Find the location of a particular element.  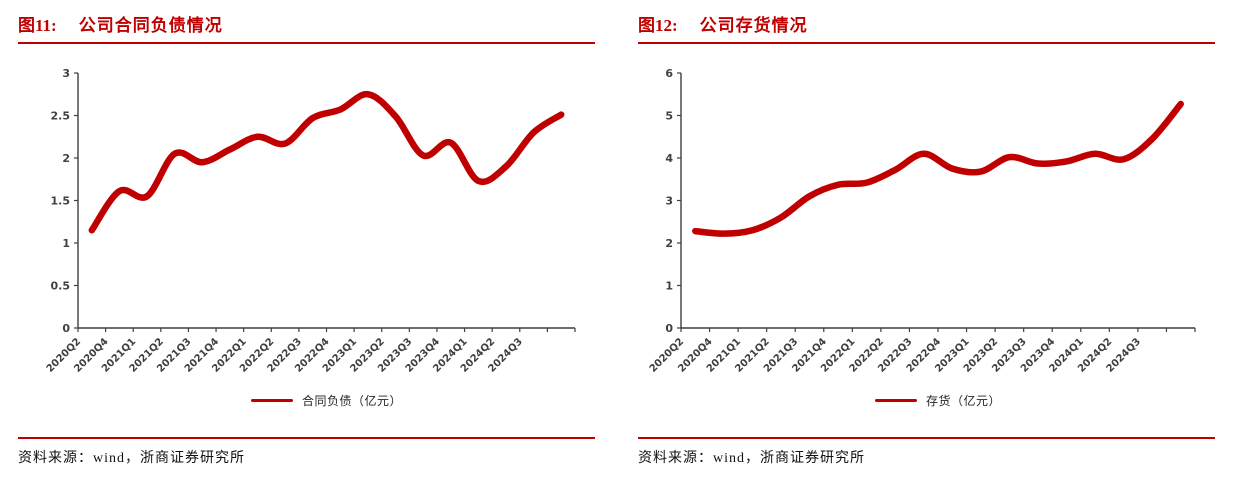

y-axis-labels: 0 1 2 3 4 5 6 is located at coordinates (673, 201).